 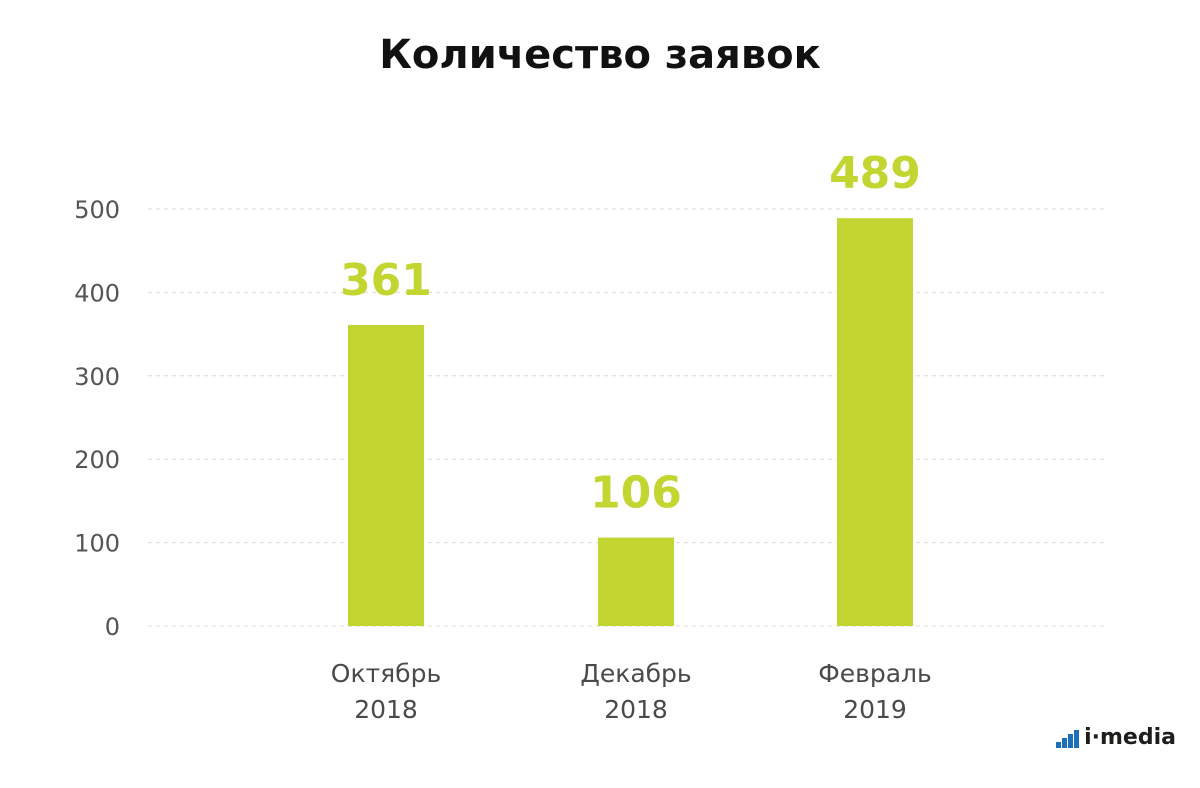 What do you see at coordinates (97, 210) in the screenshot?
I see `y-tick-label: 500` at bounding box center [97, 210].